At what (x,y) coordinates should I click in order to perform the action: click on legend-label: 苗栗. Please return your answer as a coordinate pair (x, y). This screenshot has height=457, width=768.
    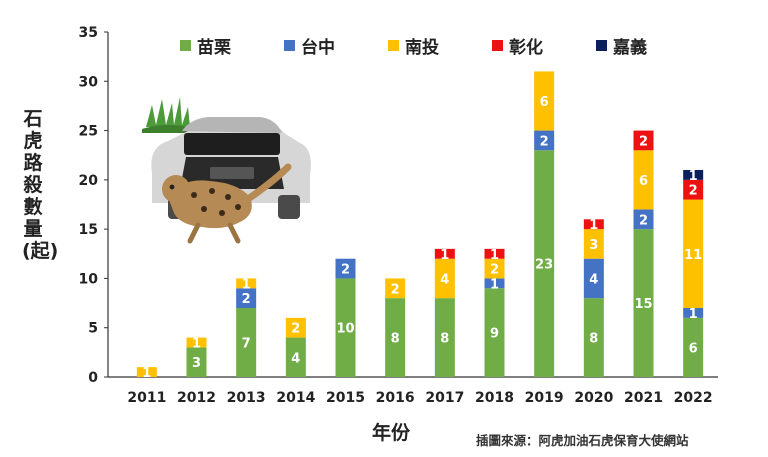
    Looking at the image, I should click on (214, 48).